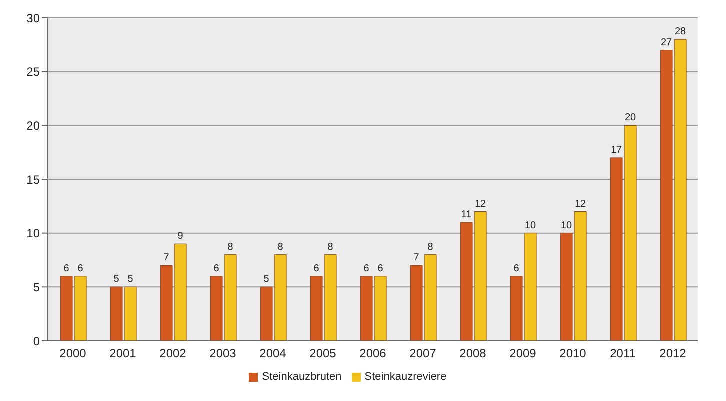  I want to click on data-label: 11, so click(466, 215).